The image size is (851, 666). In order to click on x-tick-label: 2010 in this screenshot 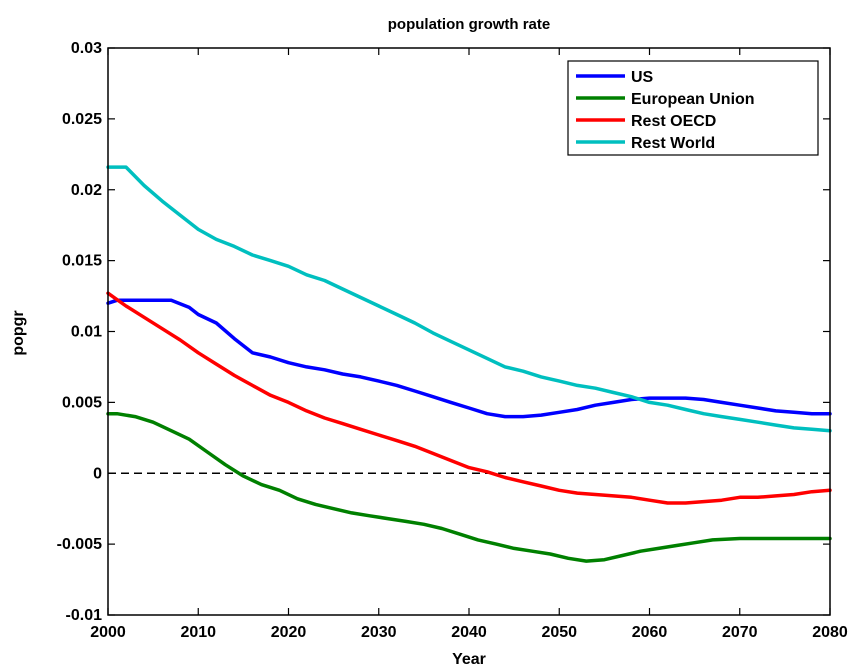, I will do `click(198, 632)`.